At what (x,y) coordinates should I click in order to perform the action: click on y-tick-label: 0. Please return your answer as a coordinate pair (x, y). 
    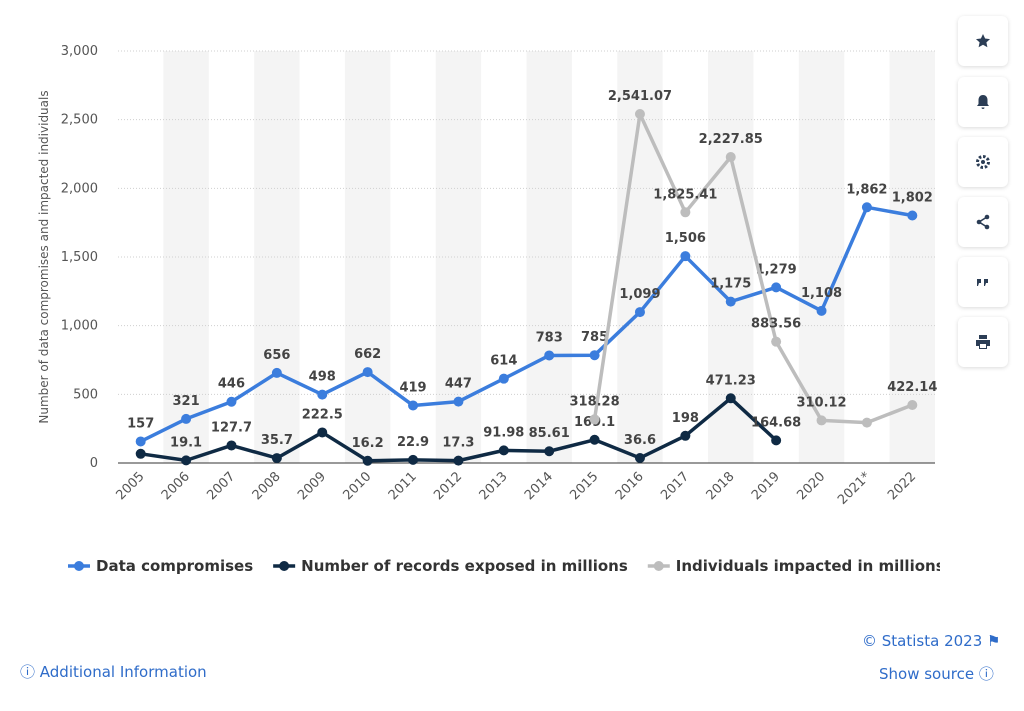
    Looking at the image, I should click on (94, 463).